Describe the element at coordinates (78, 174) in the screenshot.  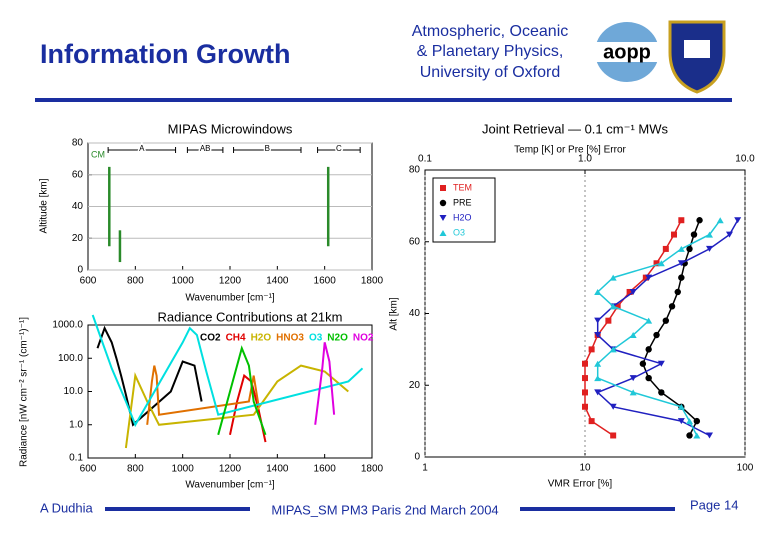
I see `y-tick-label: 60` at that location.